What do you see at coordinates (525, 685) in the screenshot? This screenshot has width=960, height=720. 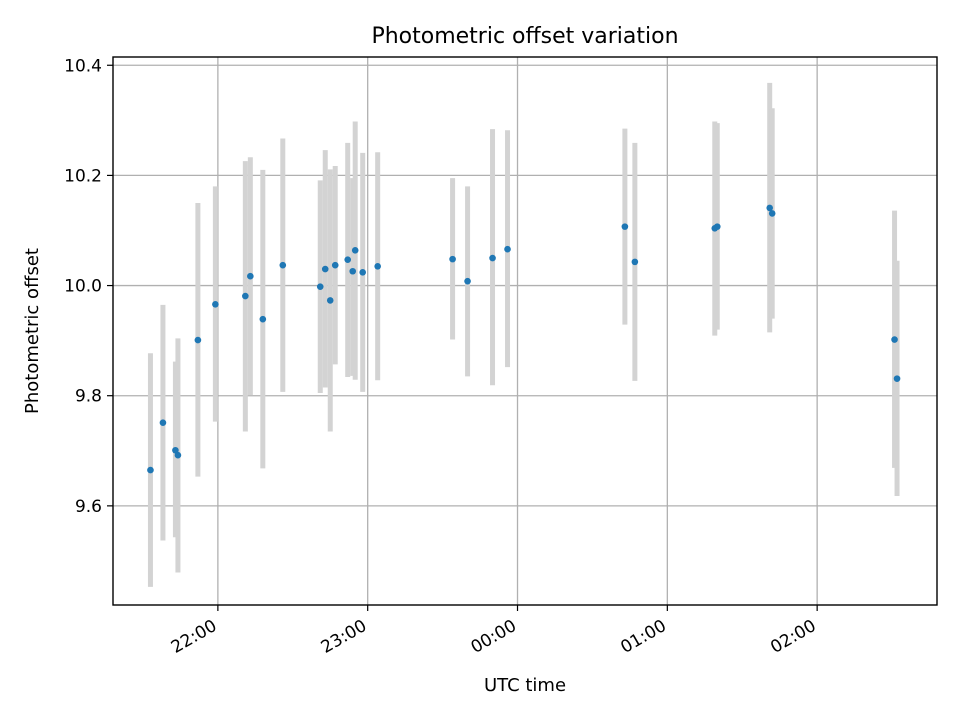 I see `x-axis-label: UTC time` at bounding box center [525, 685].